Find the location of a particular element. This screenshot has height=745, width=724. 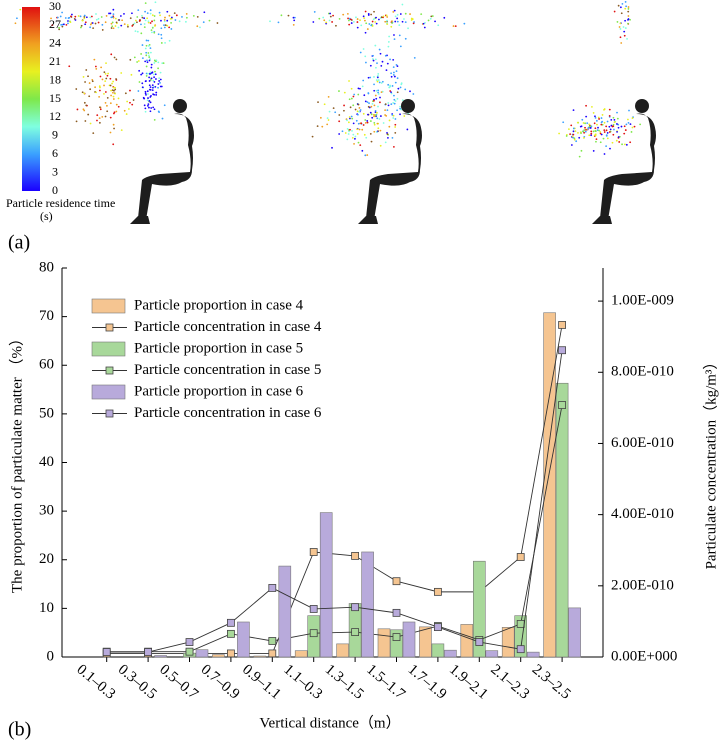

panel-label: (b) is located at coordinates (19, 730).